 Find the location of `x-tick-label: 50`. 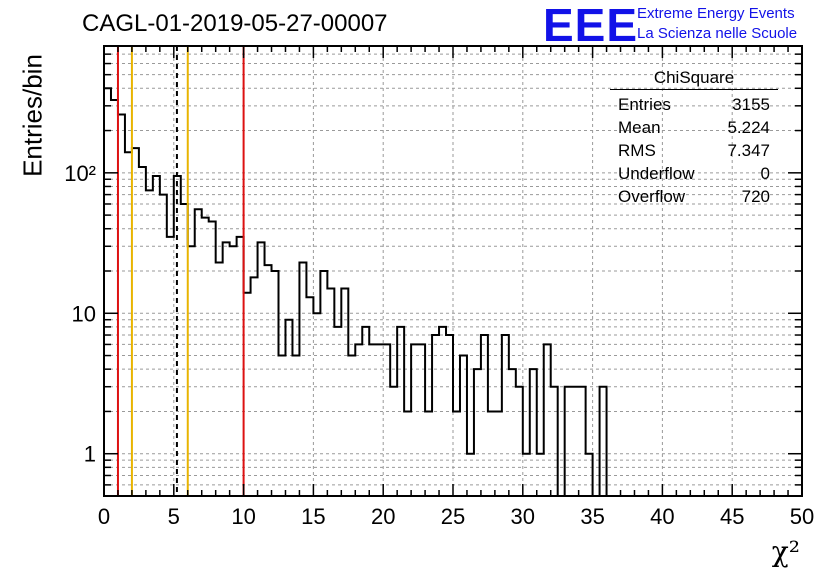

x-tick-label: 50 is located at coordinates (802, 516).